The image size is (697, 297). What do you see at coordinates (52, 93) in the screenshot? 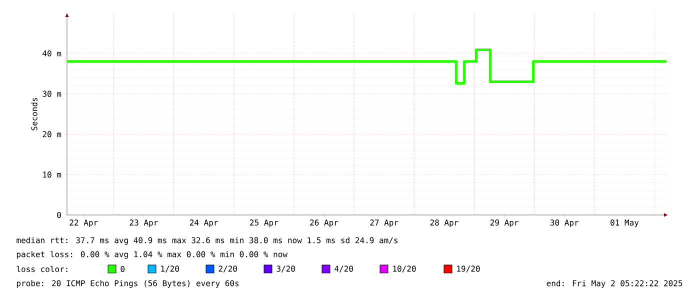
I see `y-tick-label: 30 m` at bounding box center [52, 93].